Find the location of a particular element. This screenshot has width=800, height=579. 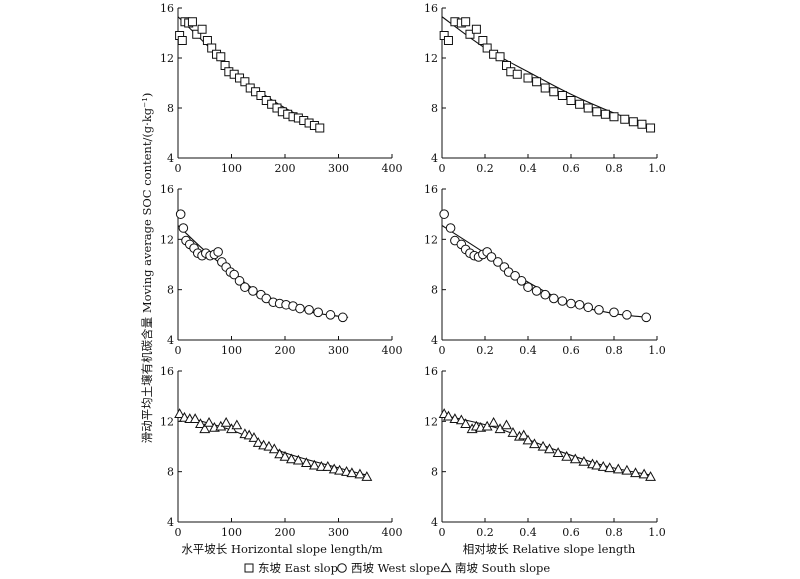

x-tick-label: 400 is located at coordinates (392, 532).